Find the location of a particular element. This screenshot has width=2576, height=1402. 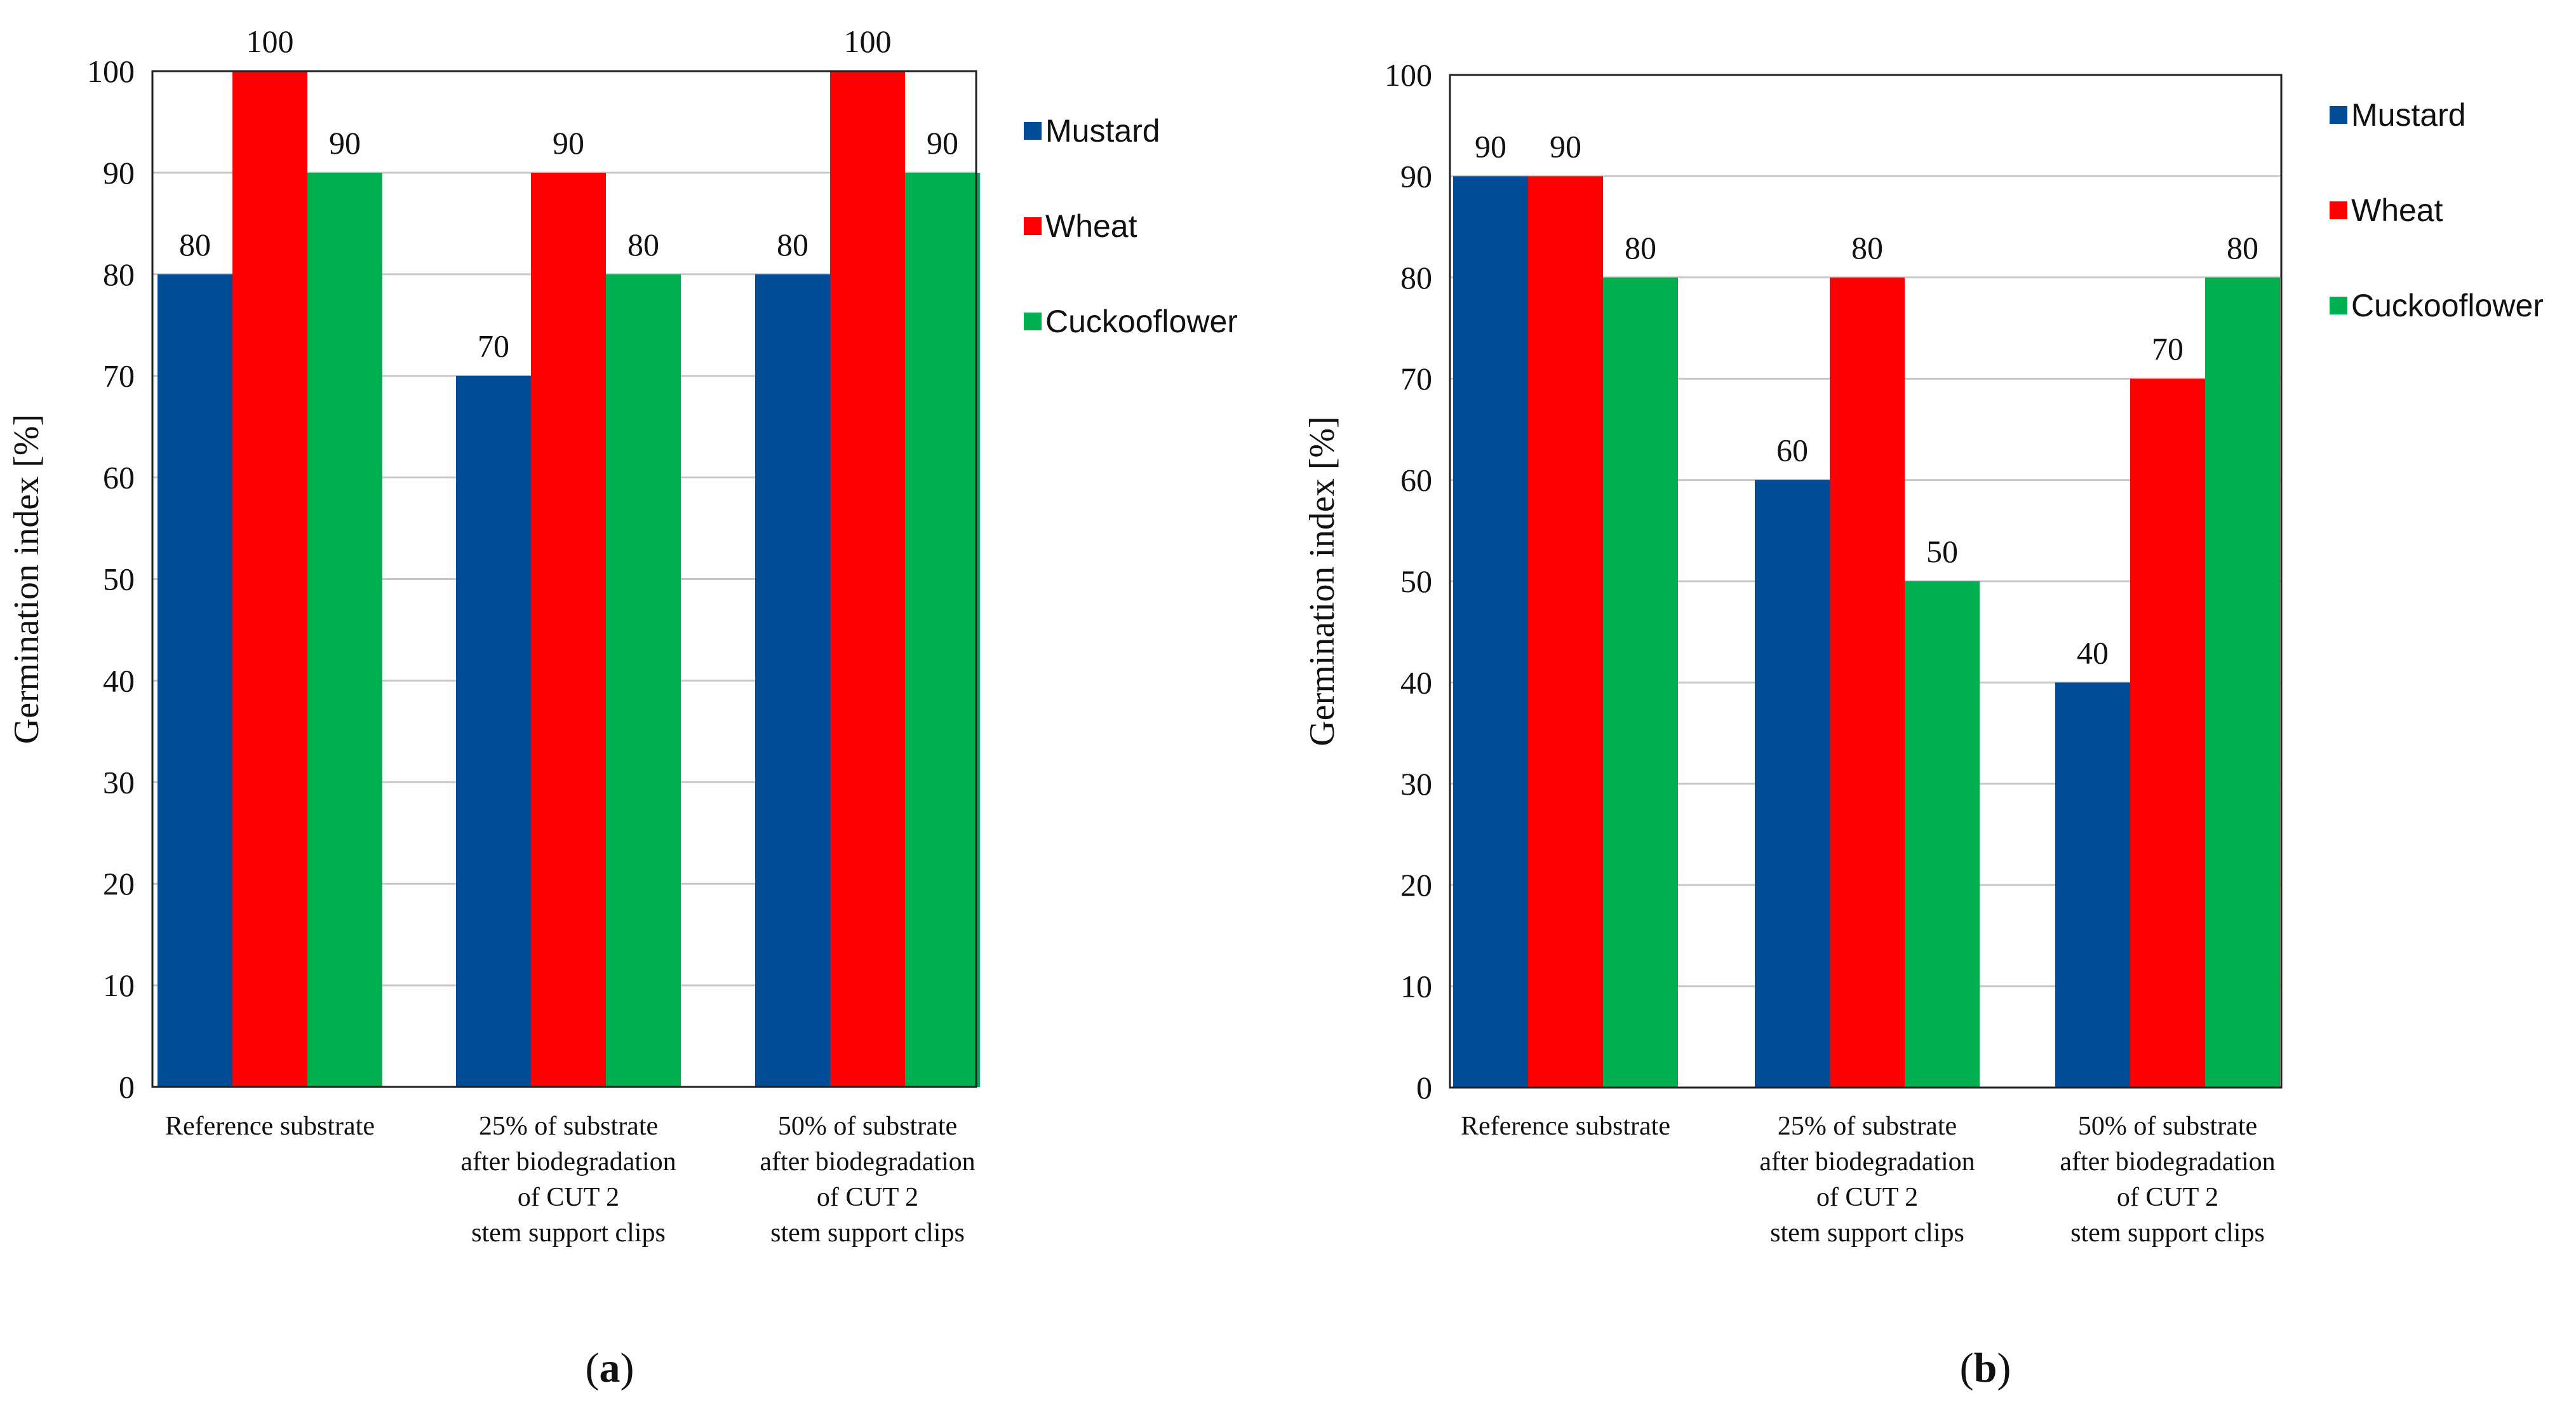

panel-label-letter: a is located at coordinates (610, 1368).